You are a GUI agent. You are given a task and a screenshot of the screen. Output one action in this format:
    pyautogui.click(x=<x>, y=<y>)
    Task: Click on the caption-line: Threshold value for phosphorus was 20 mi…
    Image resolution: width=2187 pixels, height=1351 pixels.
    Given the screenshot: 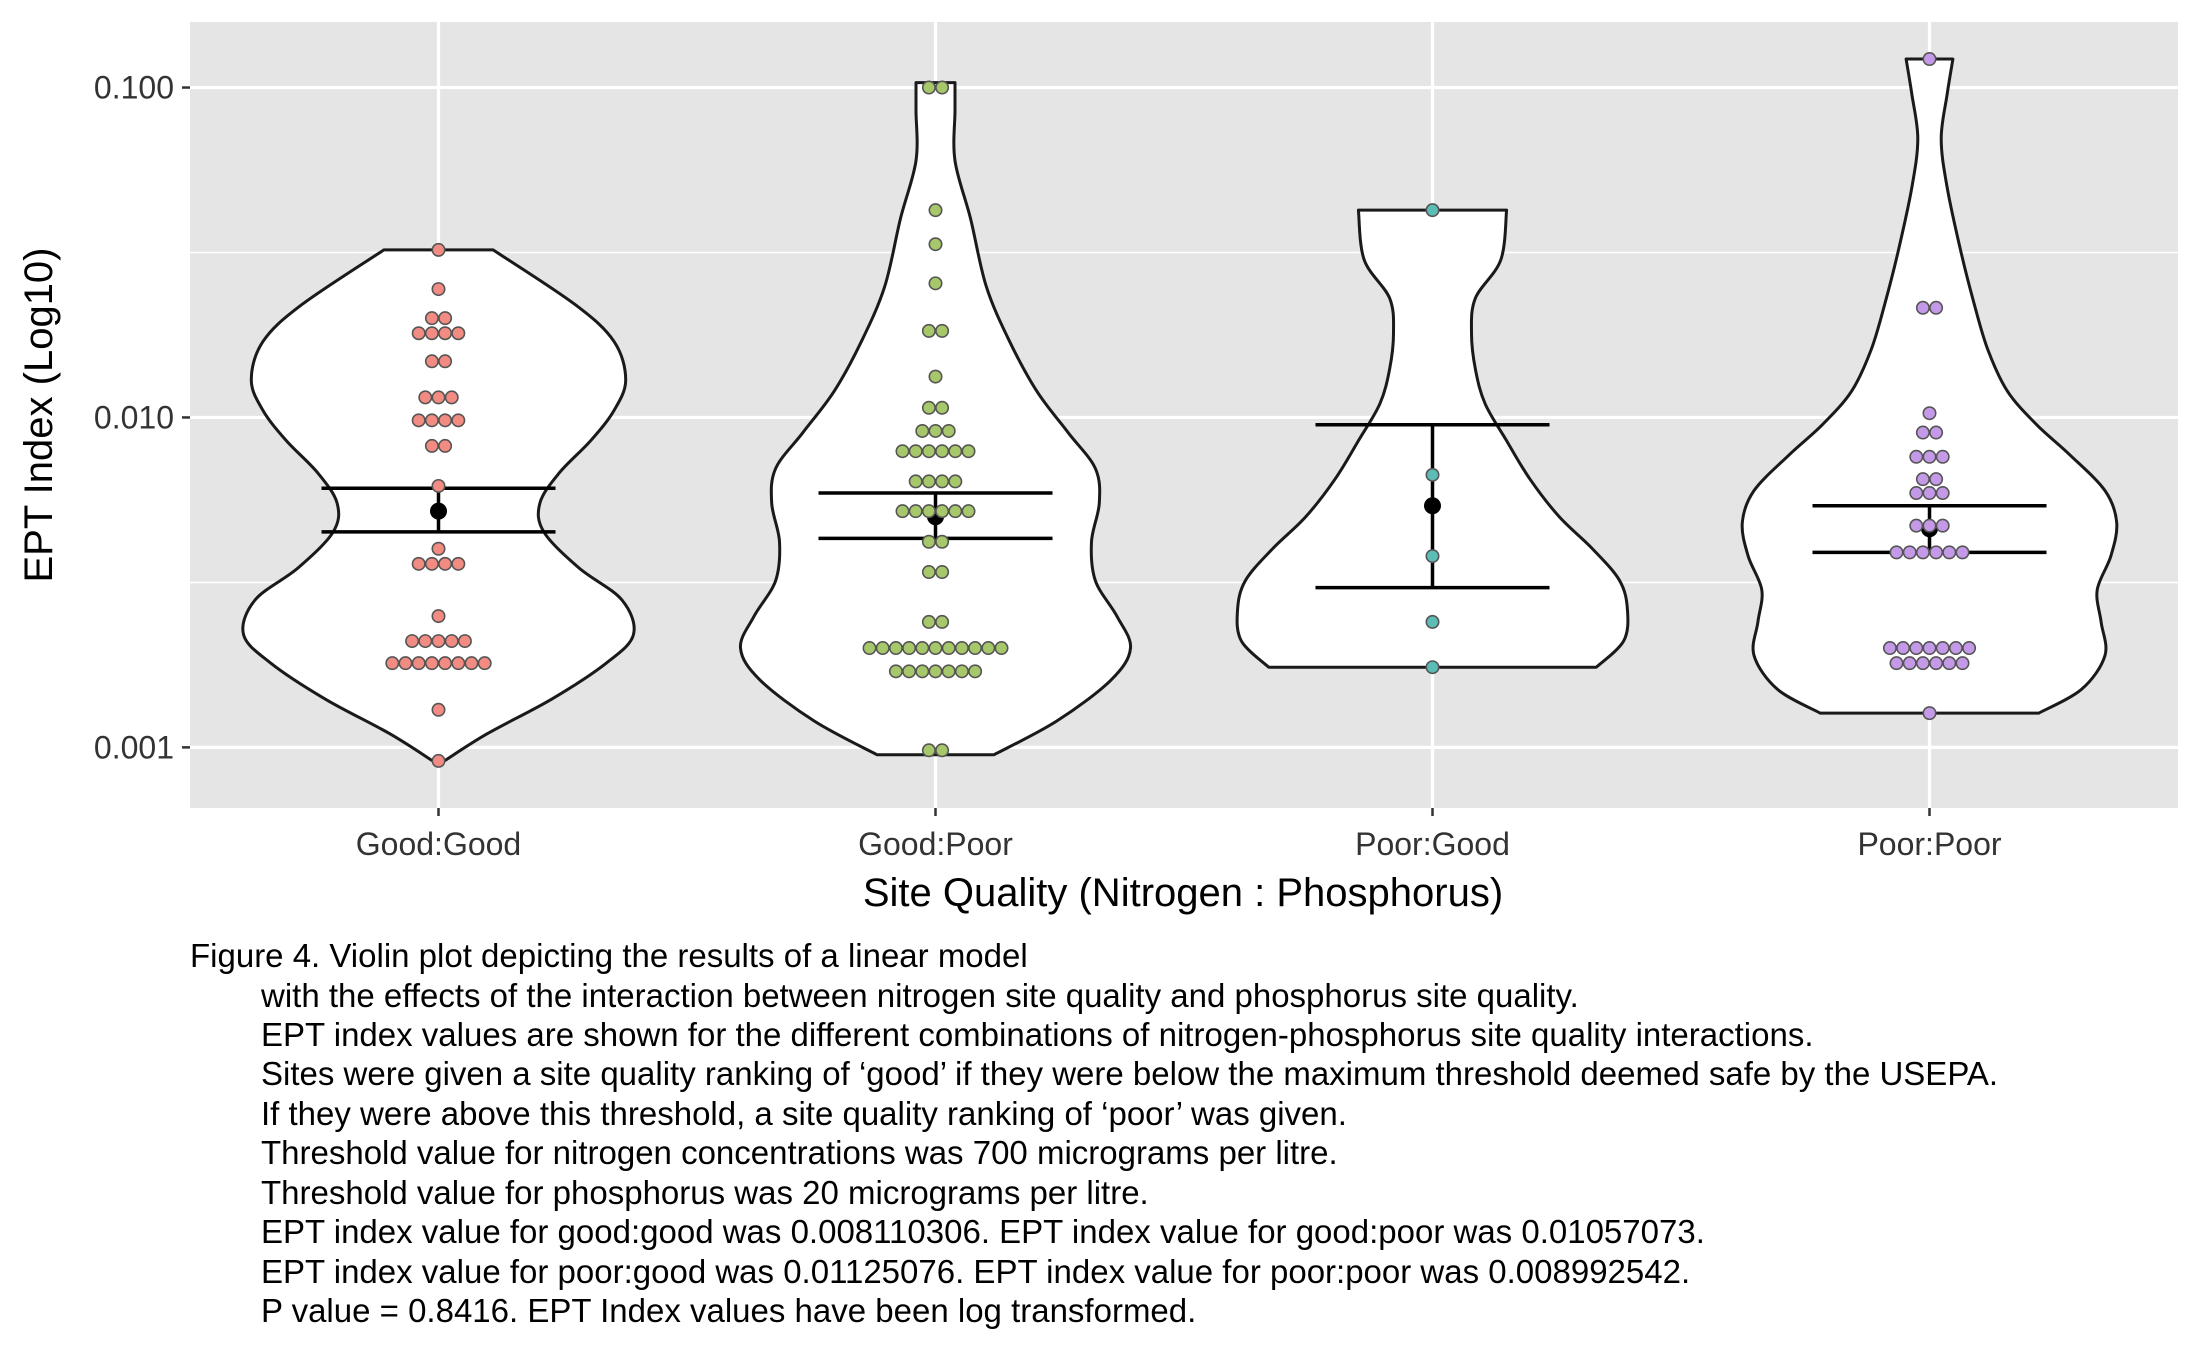 What is the action you would take?
    pyautogui.click(x=705, y=1192)
    